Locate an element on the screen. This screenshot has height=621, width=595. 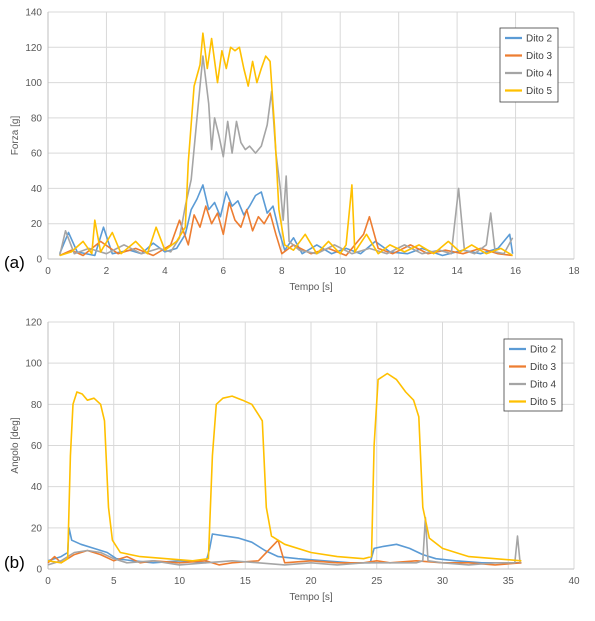
x-tick-label: 2 is located at coordinates (107, 271).